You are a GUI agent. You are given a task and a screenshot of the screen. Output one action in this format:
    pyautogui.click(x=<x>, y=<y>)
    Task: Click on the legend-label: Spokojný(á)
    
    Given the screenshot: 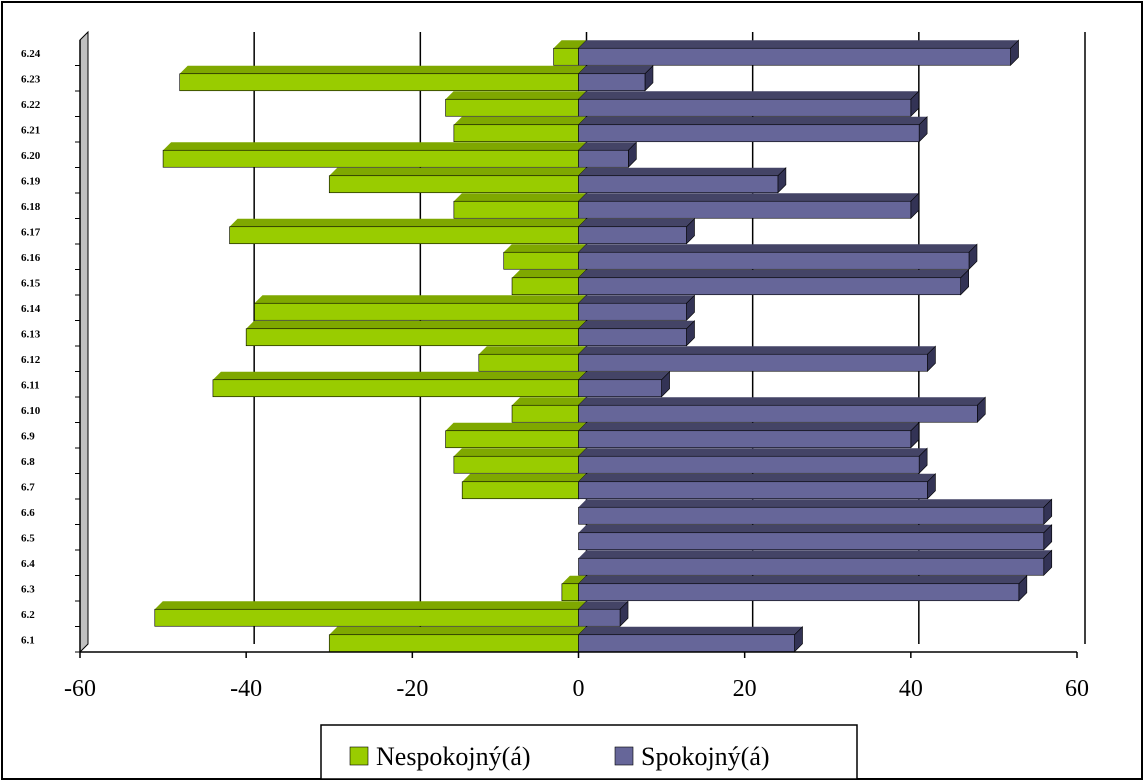 What is the action you would take?
    pyautogui.click(x=705, y=756)
    